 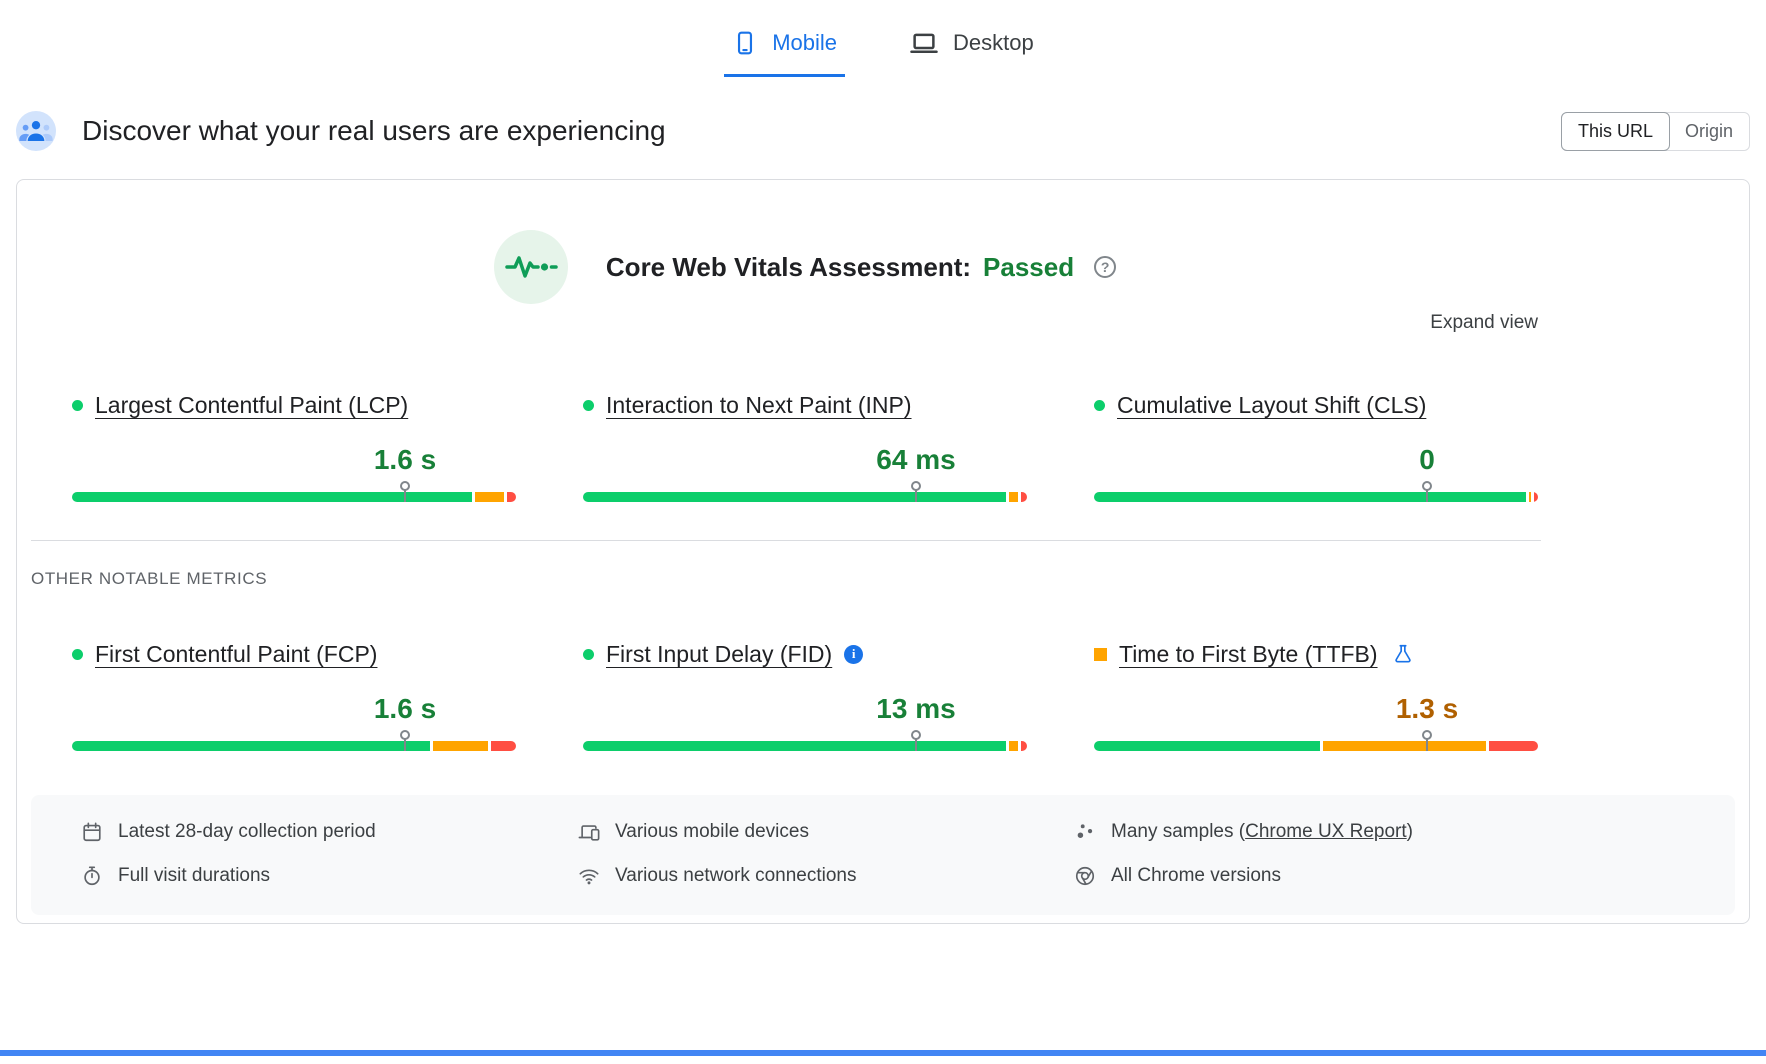 What do you see at coordinates (36, 131) in the screenshot?
I see `crux-logo-icon` at bounding box center [36, 131].